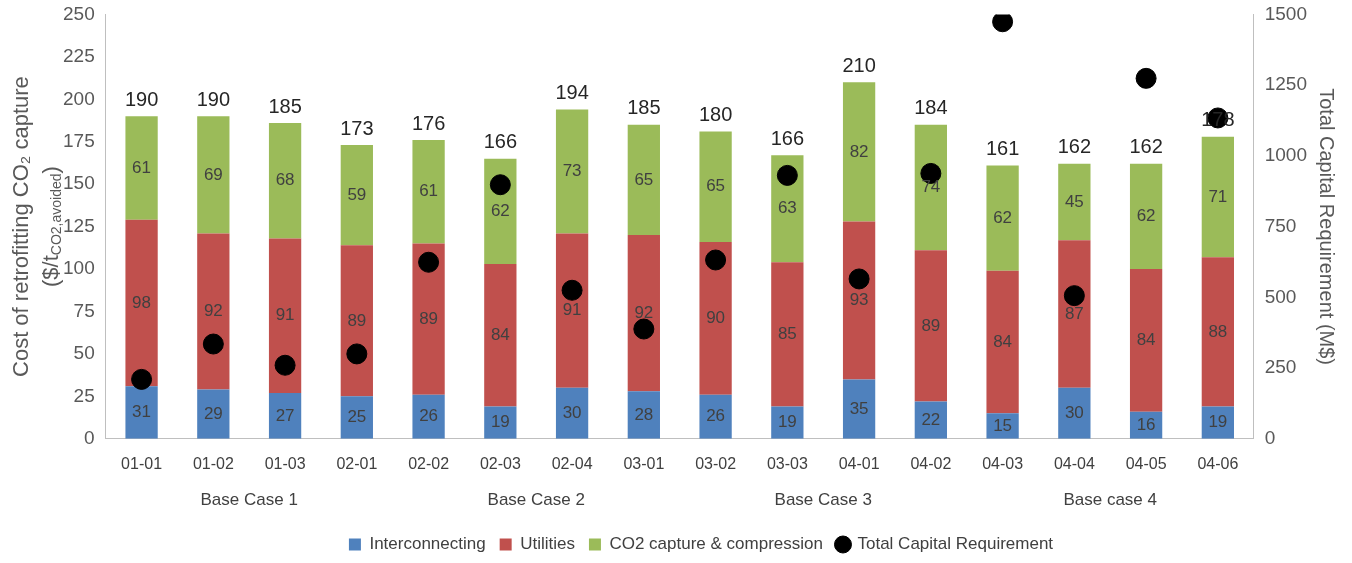 This screenshot has width=1352, height=563. Describe the element at coordinates (1146, 463) in the screenshot. I see `x-tick-label: 04-05` at that location.